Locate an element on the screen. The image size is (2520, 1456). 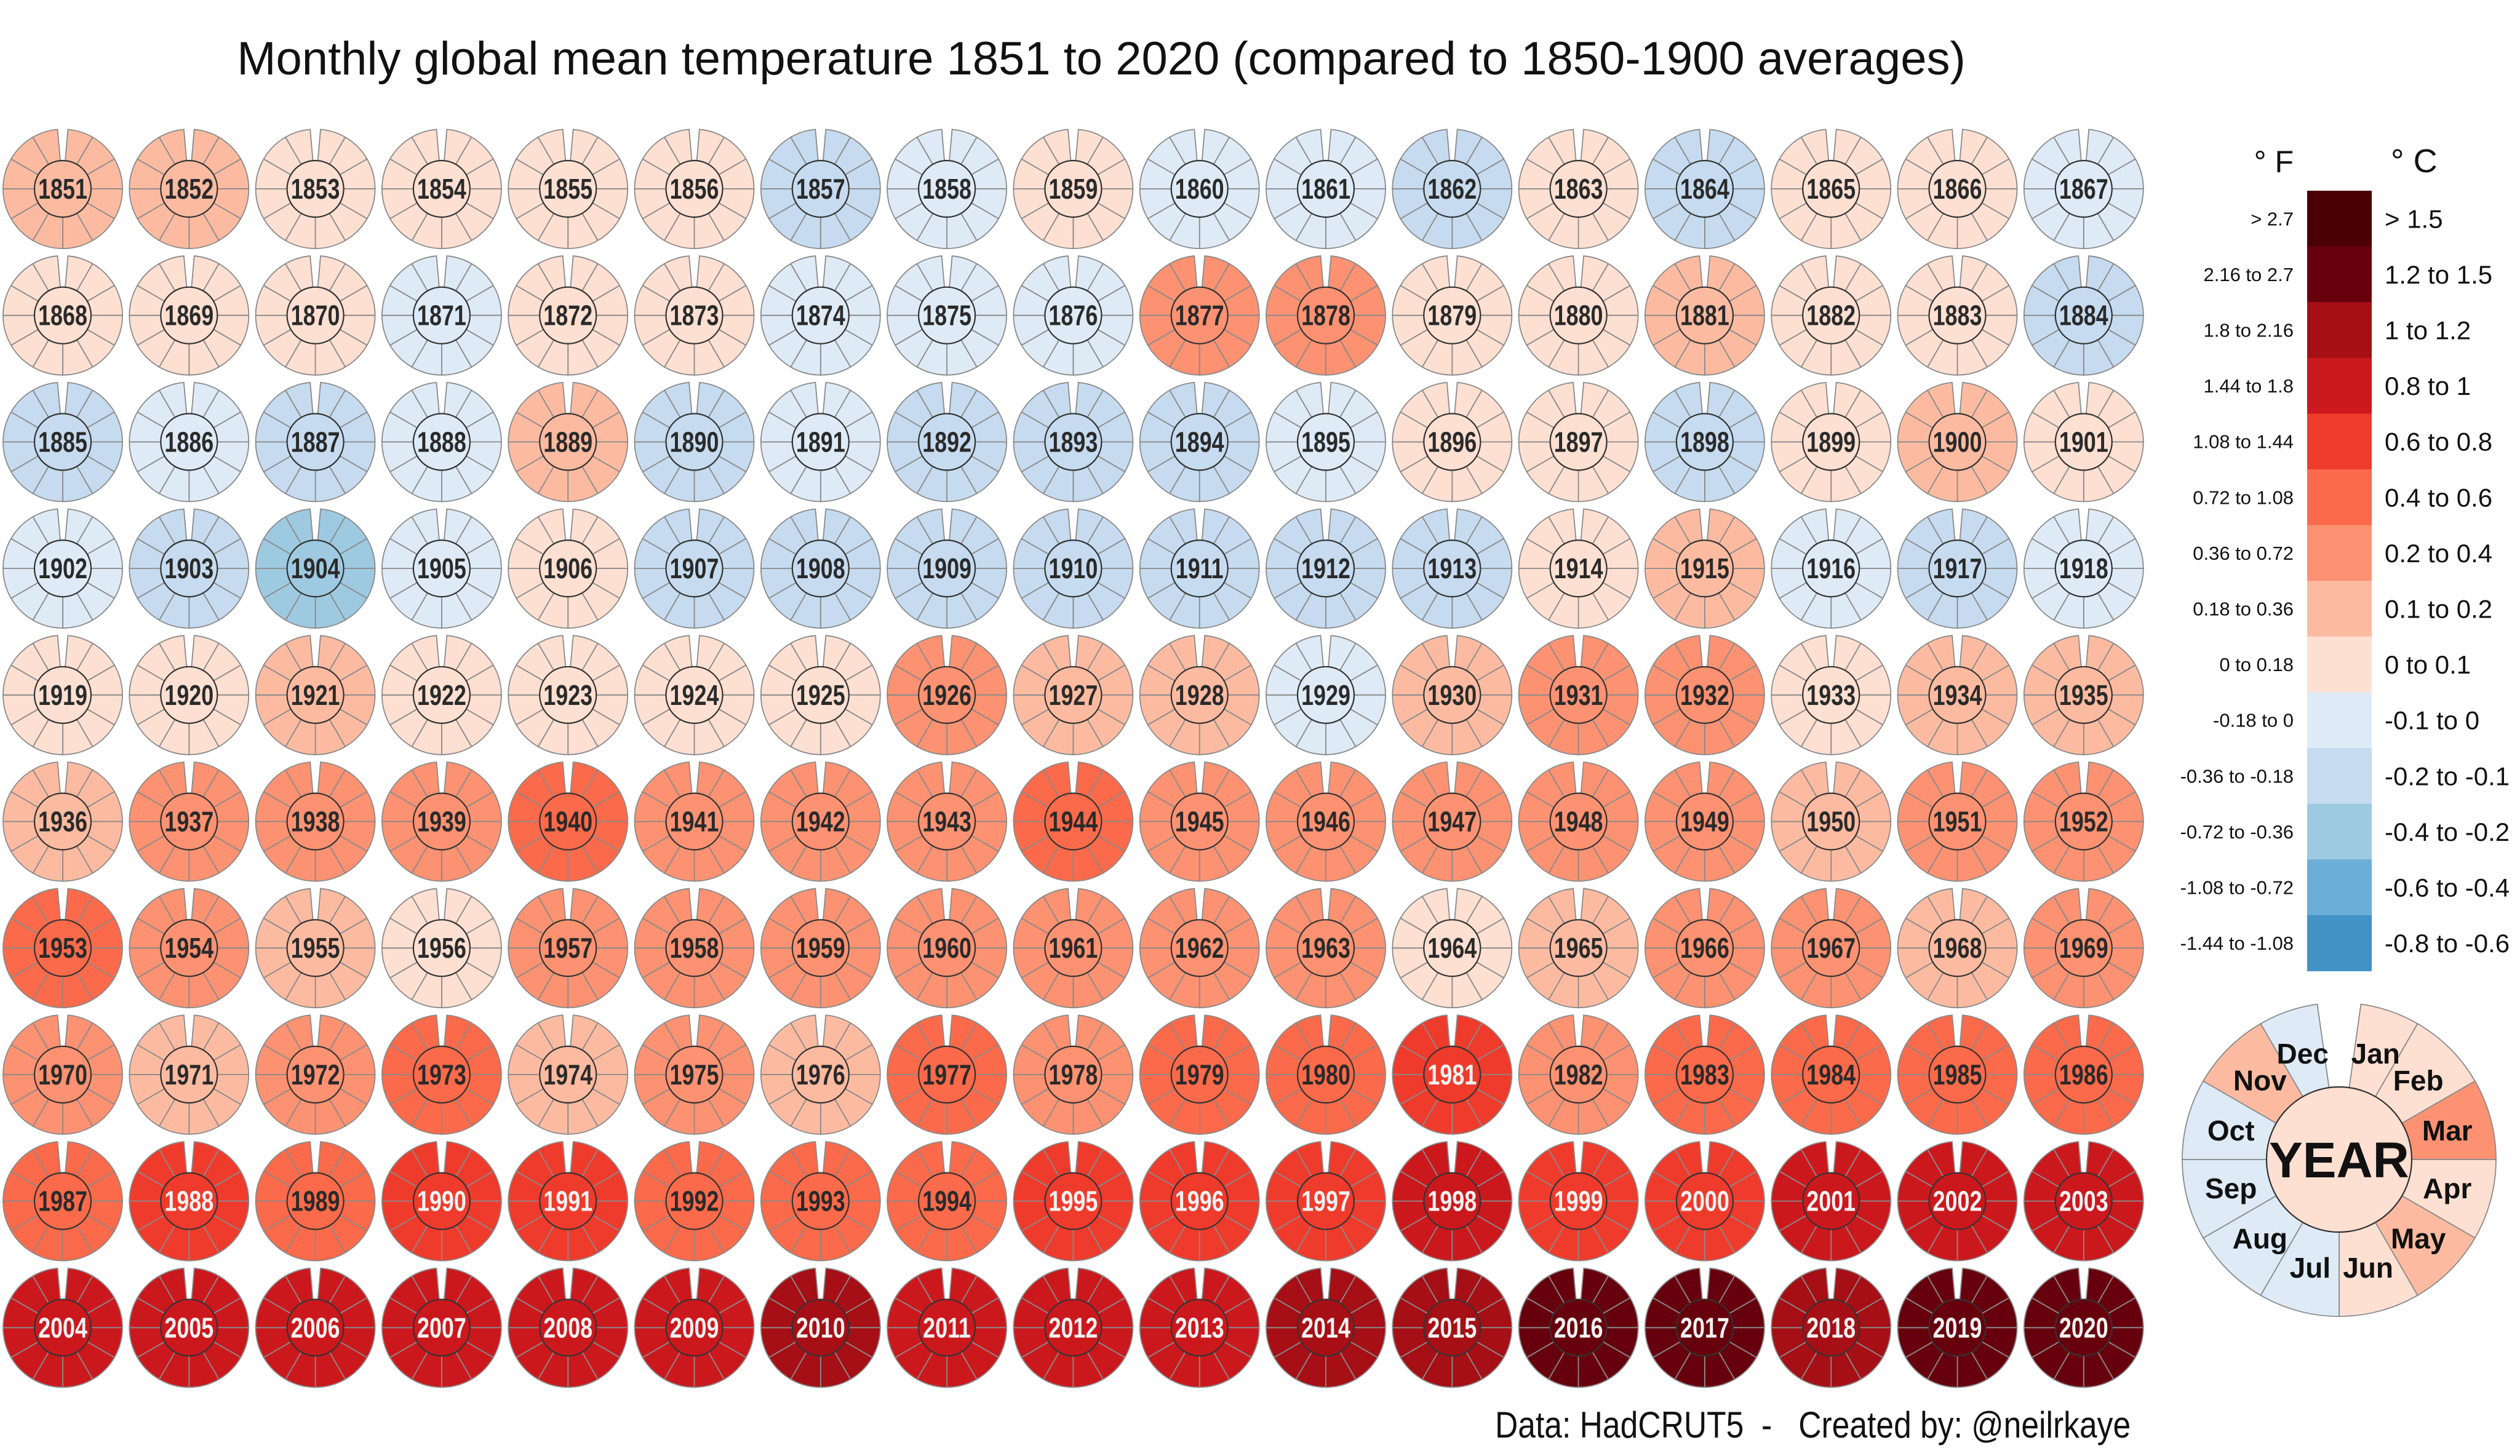
year-label: 1889 is located at coordinates (567, 442).